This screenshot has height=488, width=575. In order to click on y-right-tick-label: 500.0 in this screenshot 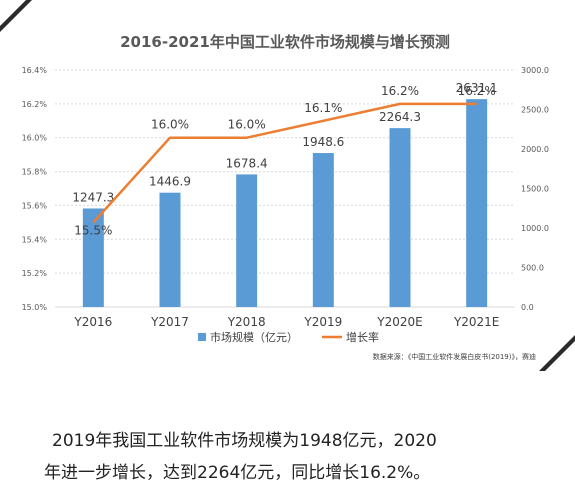, I will do `click(532, 268)`.